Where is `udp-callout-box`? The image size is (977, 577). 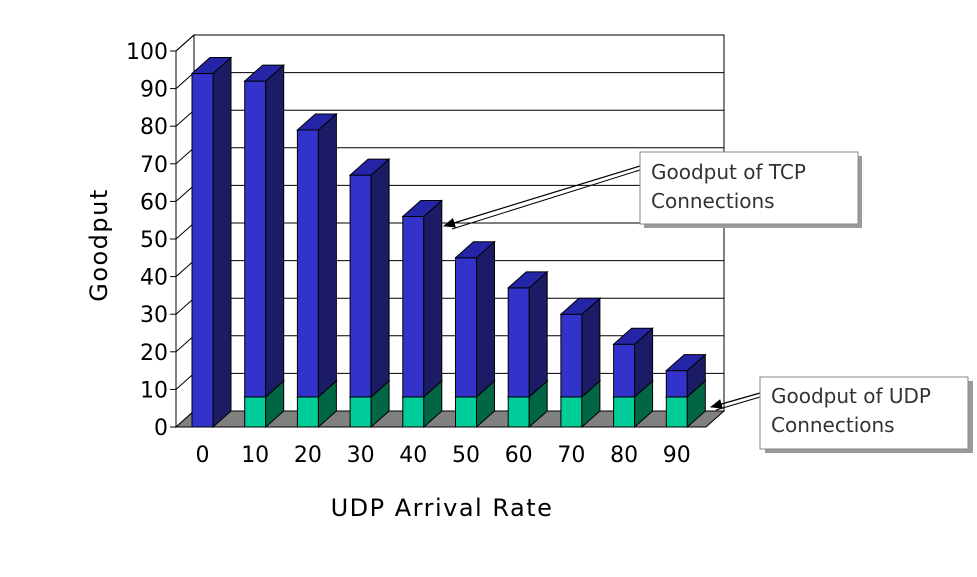 udp-callout-box is located at coordinates (864, 413).